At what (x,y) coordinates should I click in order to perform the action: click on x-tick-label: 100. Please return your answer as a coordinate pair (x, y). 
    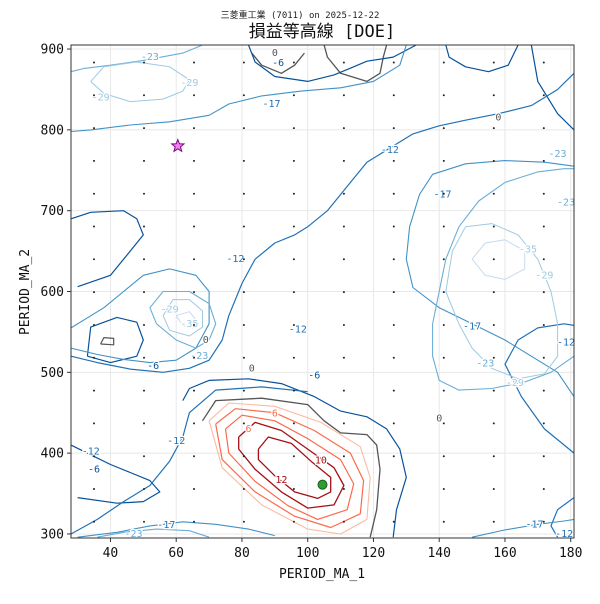
    Looking at the image, I should click on (307, 553).